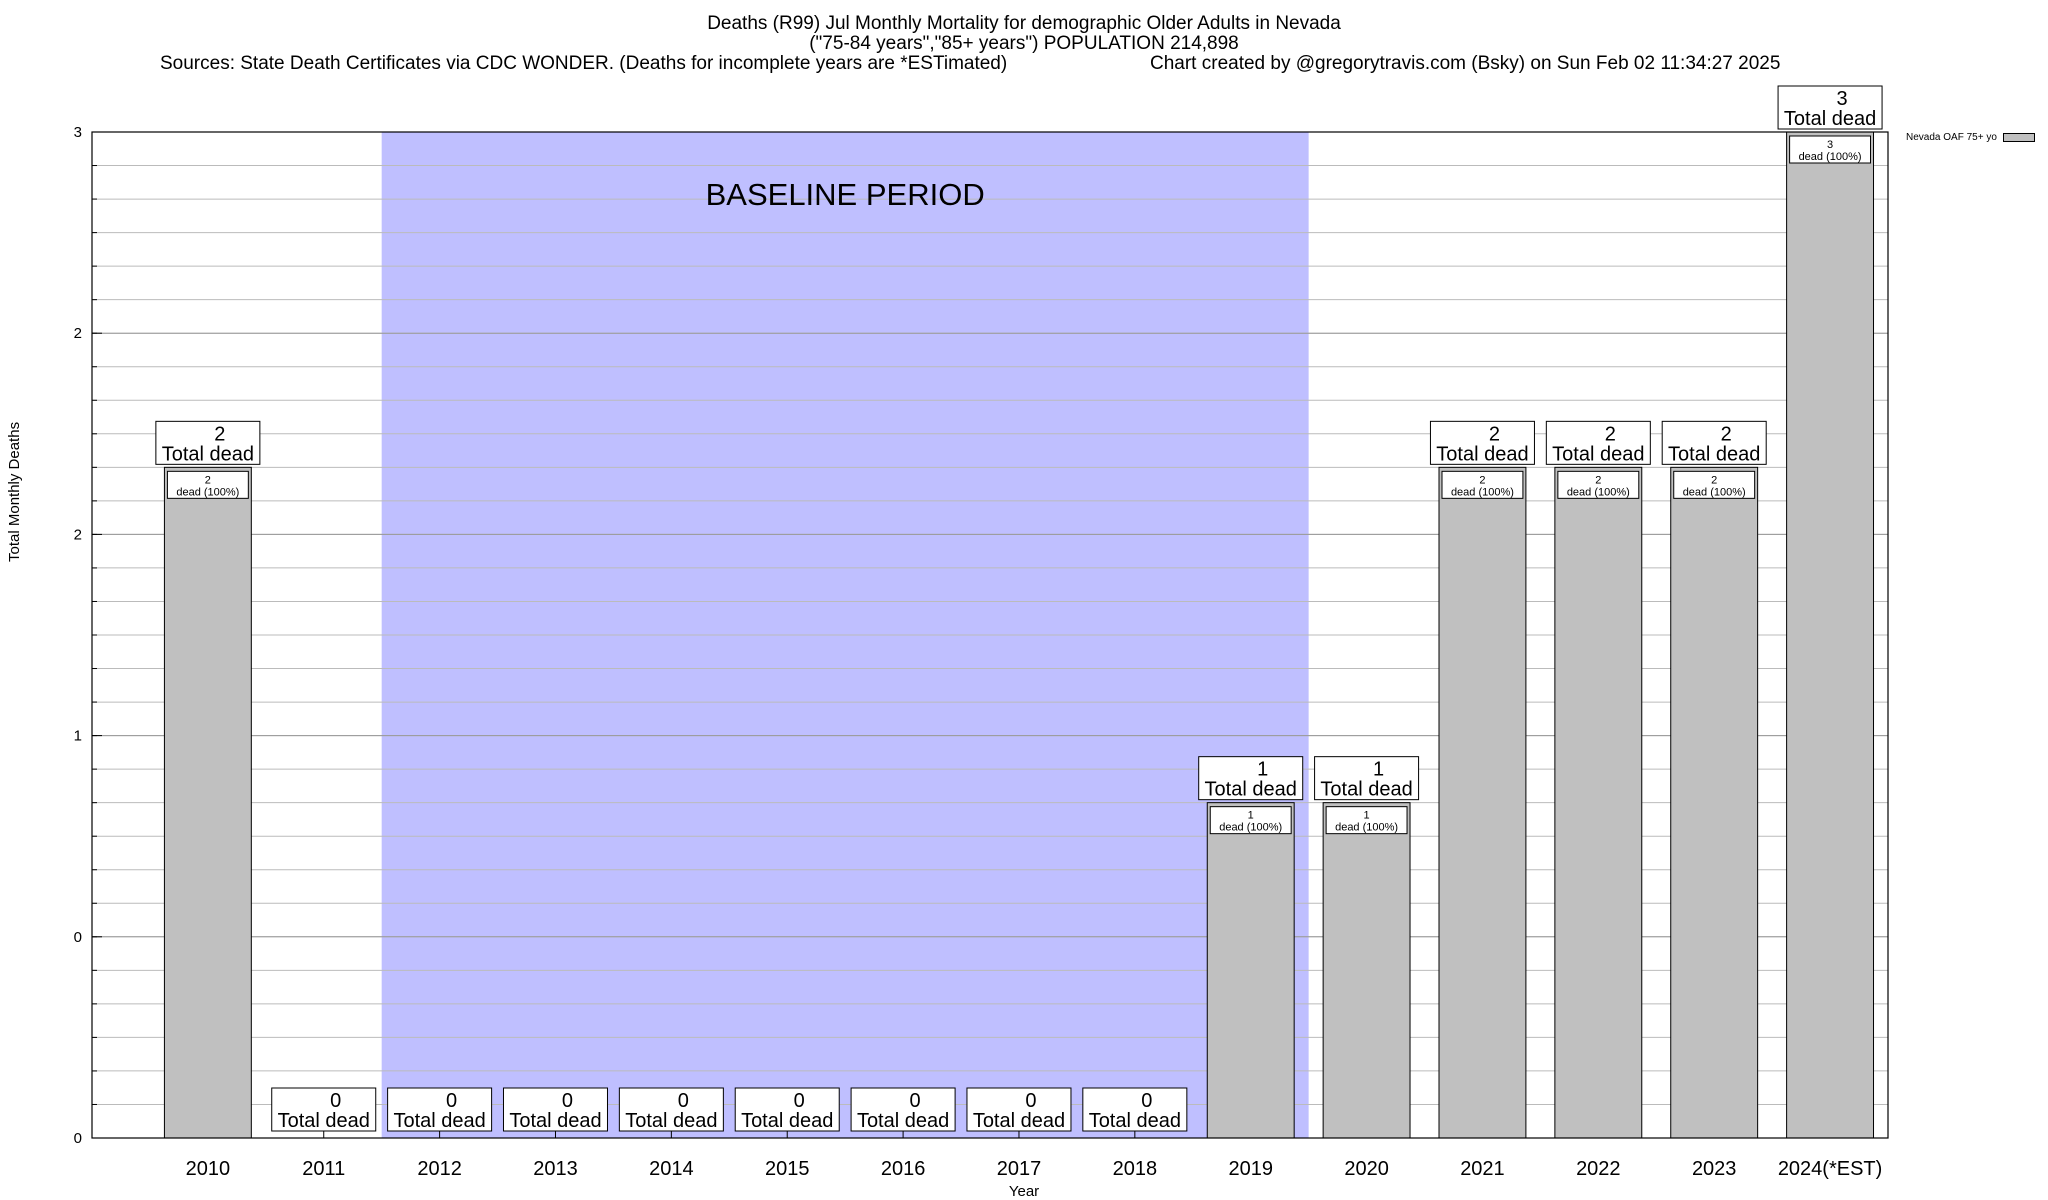 This screenshot has height=1200, width=2048. Describe the element at coordinates (671, 1169) in the screenshot. I see `x-tick-label: 2014` at that location.